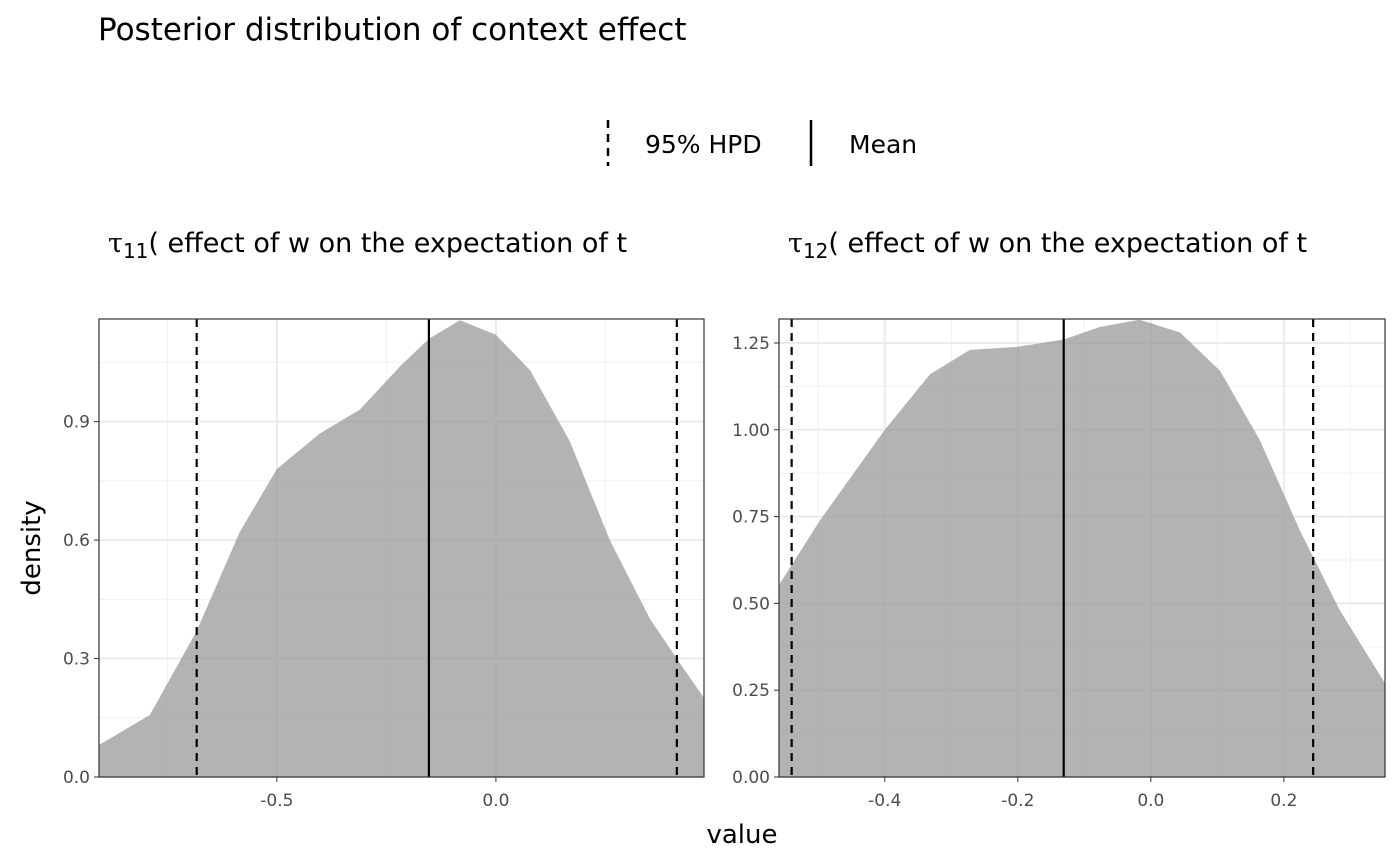 This screenshot has height=866, width=1400. I want to click on x-tick-label: -0.2, so click(1017, 801).